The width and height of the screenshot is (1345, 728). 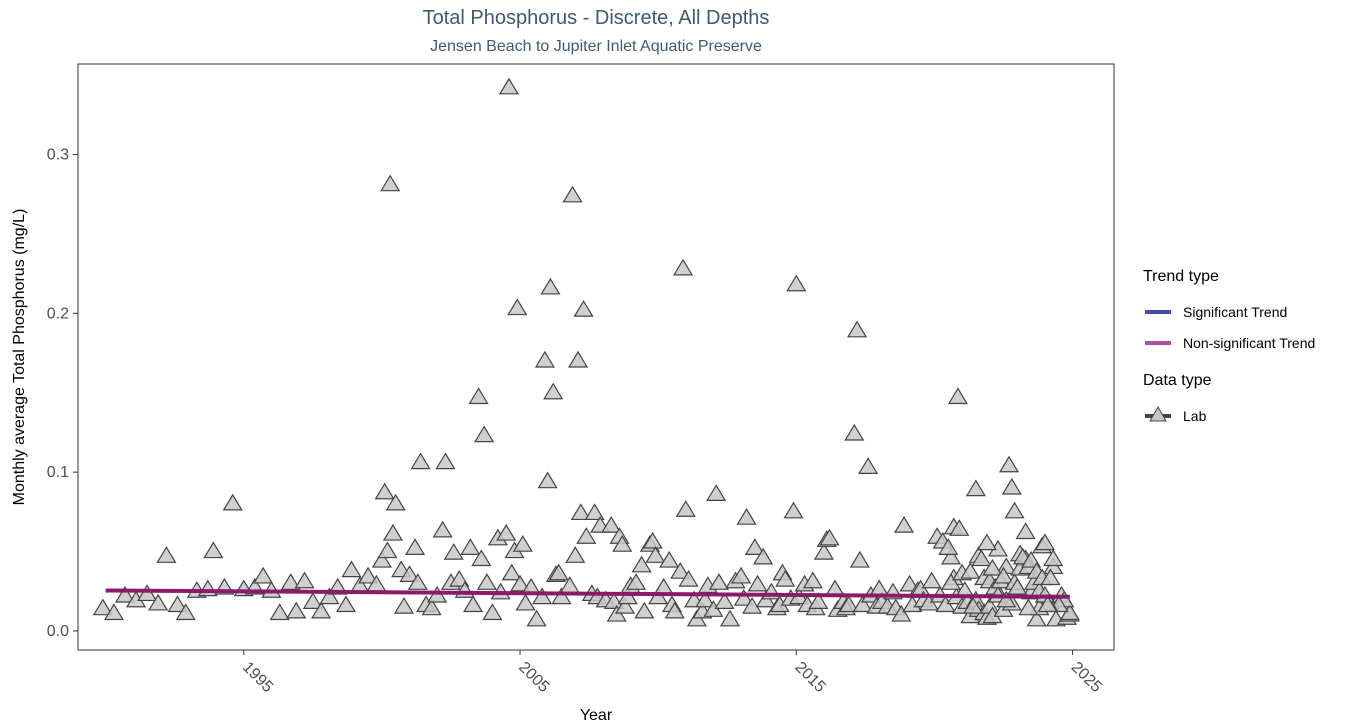 I want to click on legend-key-lab, so click(x=1158, y=415).